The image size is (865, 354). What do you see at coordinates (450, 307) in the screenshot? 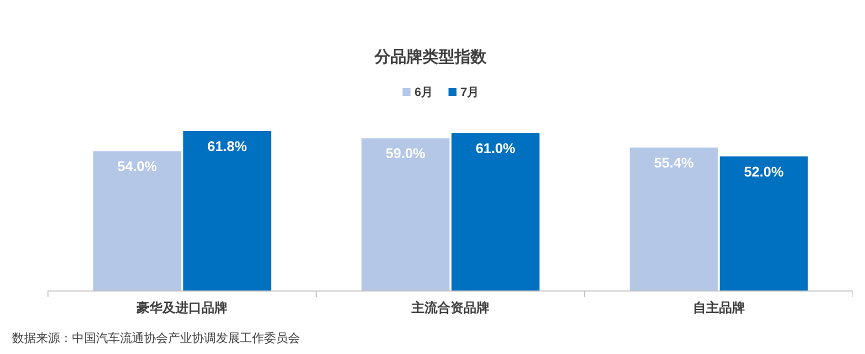
I see `x-tick-label: 主流合资品牌` at bounding box center [450, 307].